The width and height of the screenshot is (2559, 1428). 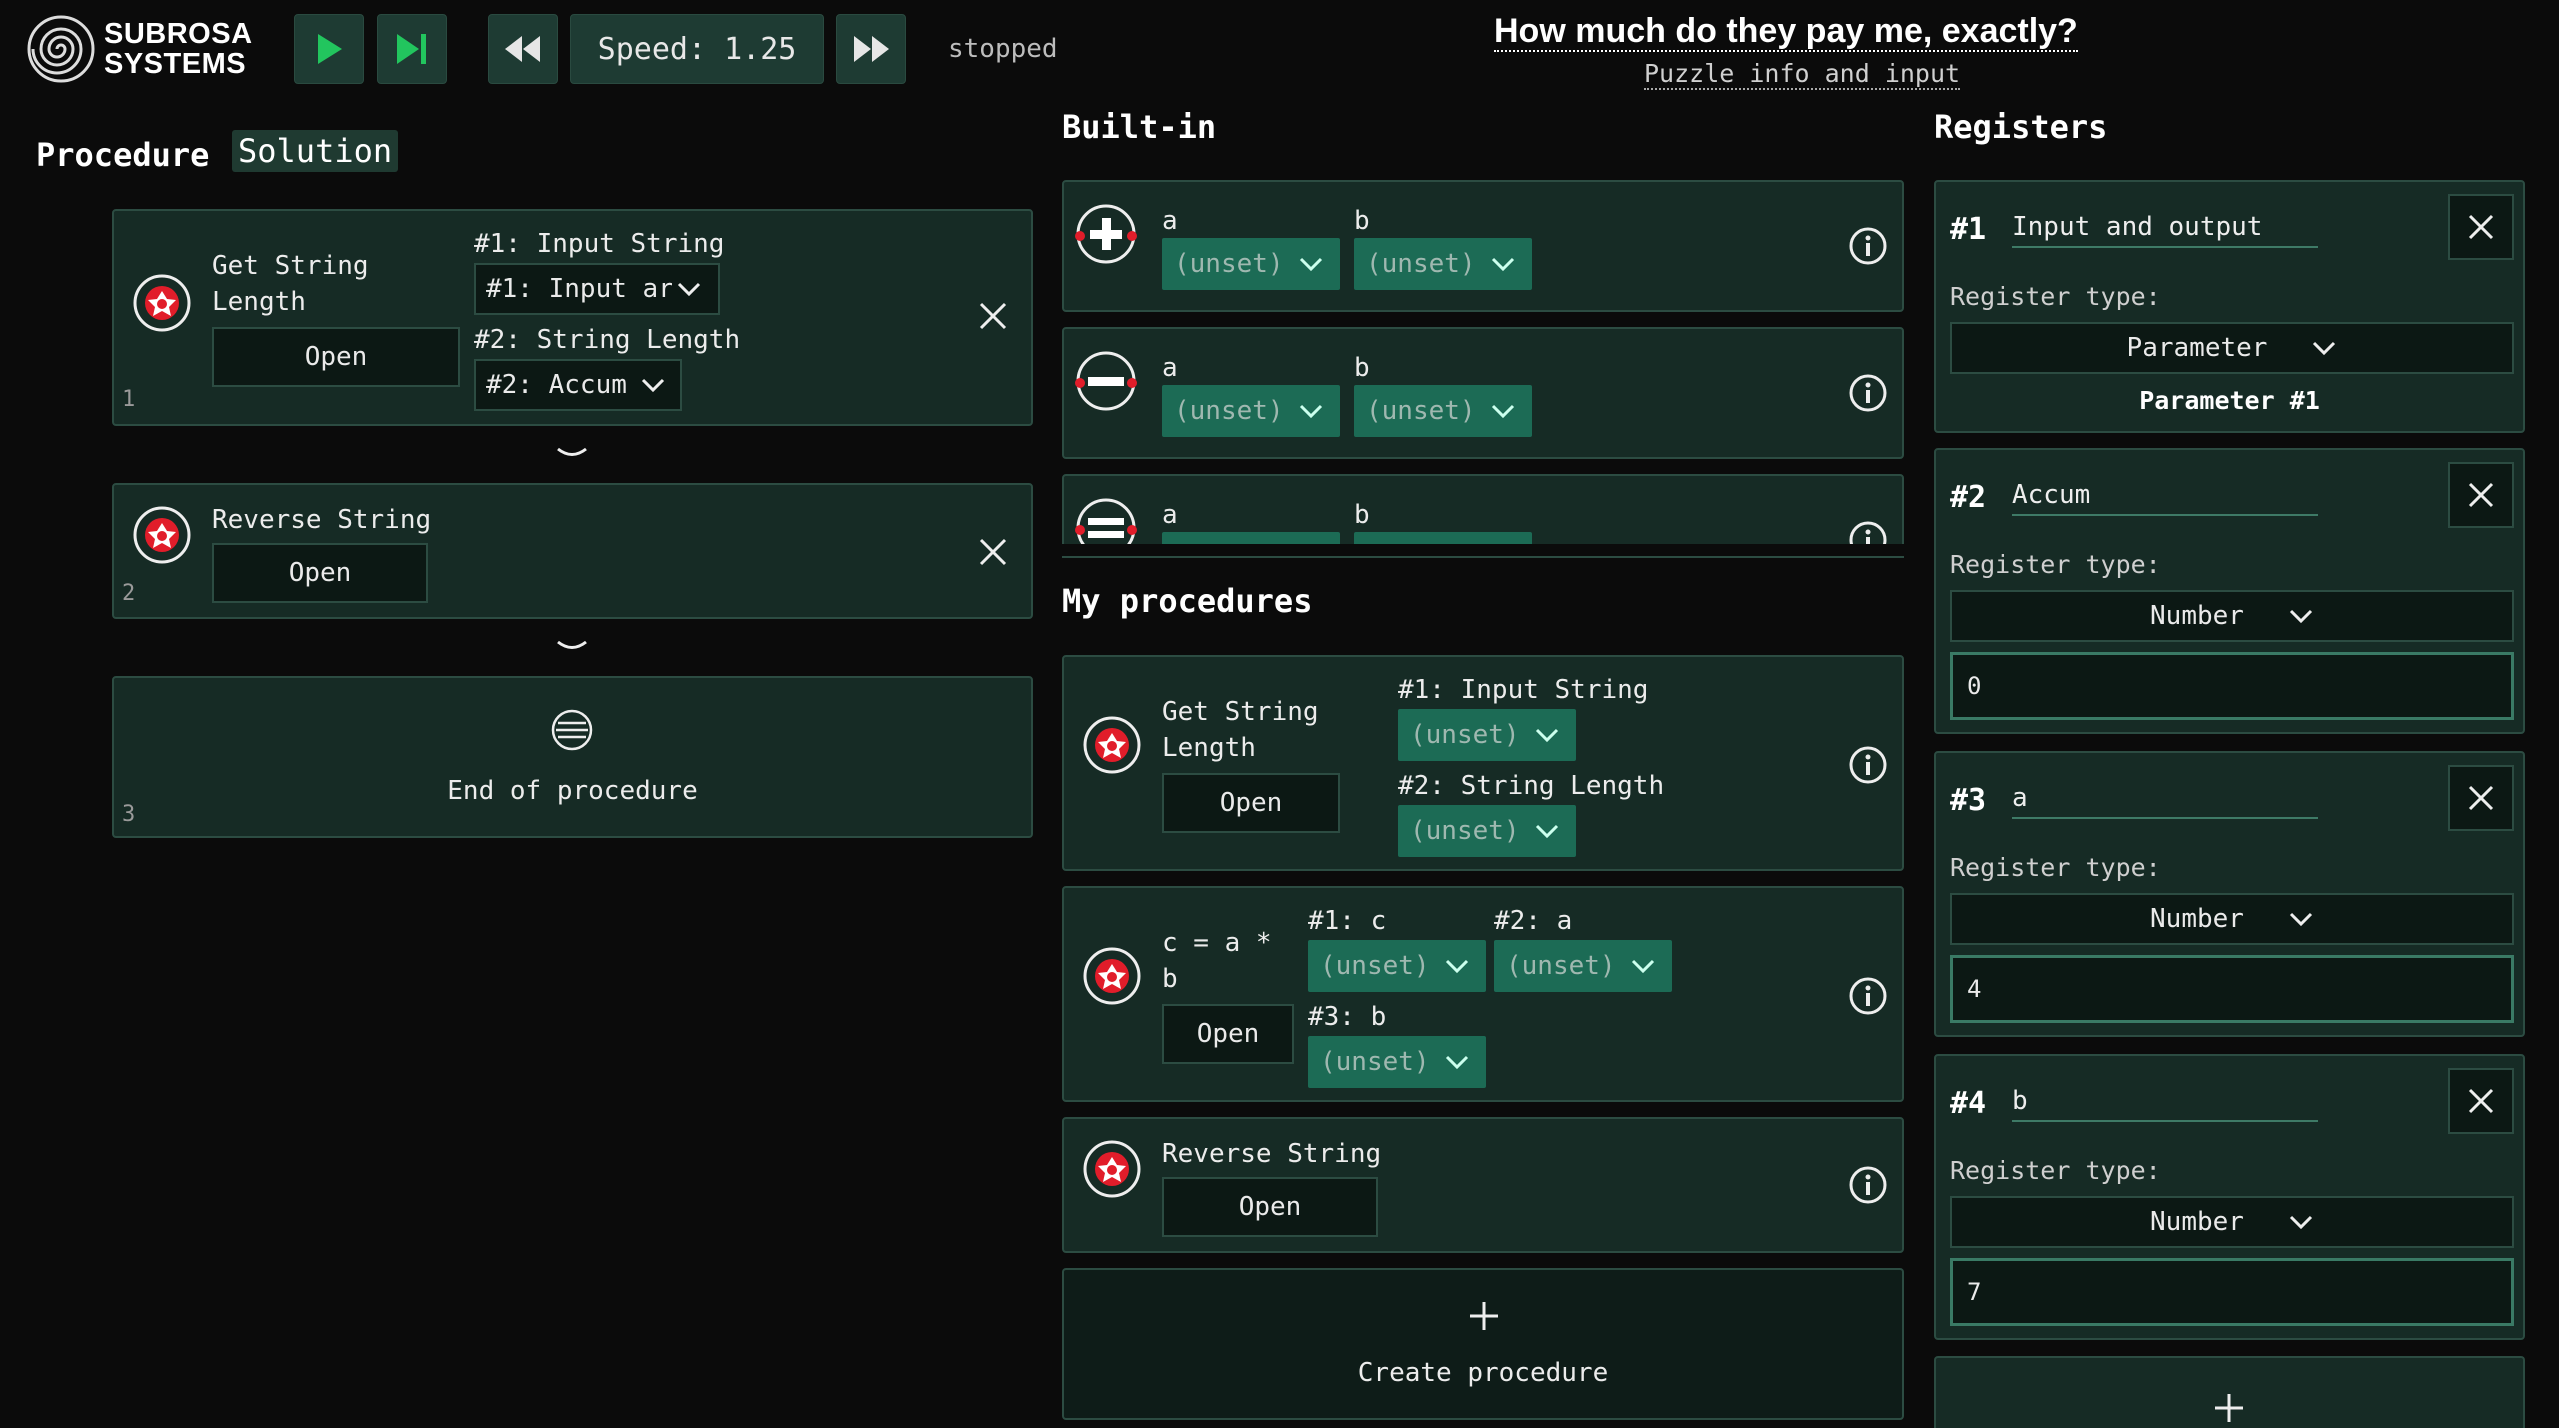 I want to click on procedure-tab: Procedure, so click(x=123, y=155).